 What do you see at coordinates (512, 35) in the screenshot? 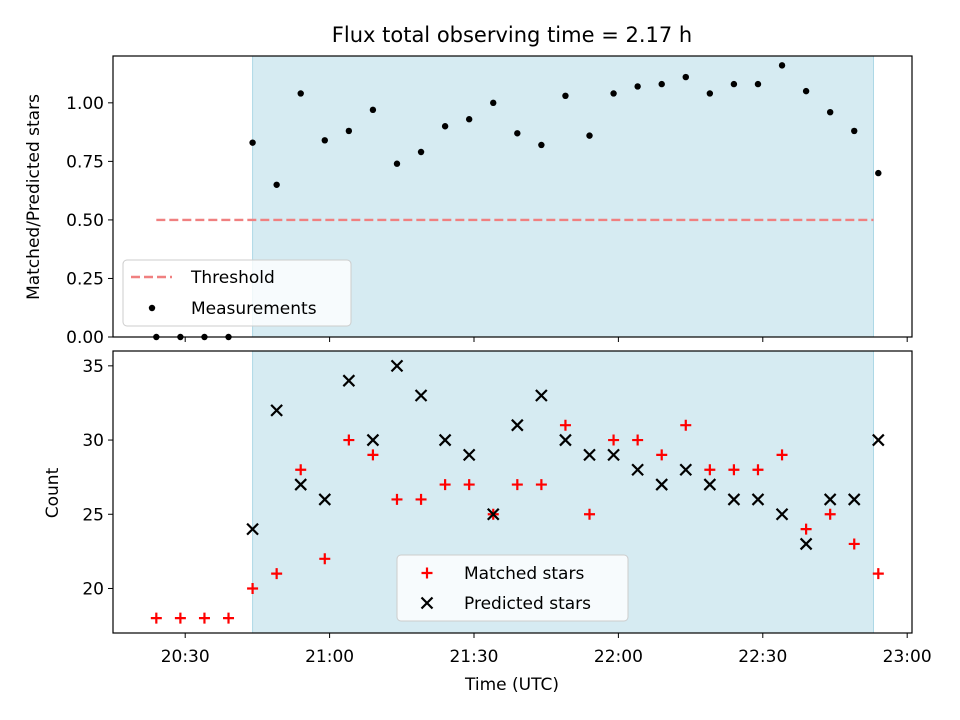
I see `chart-title: Flux total observing time = 2.17 h` at bounding box center [512, 35].